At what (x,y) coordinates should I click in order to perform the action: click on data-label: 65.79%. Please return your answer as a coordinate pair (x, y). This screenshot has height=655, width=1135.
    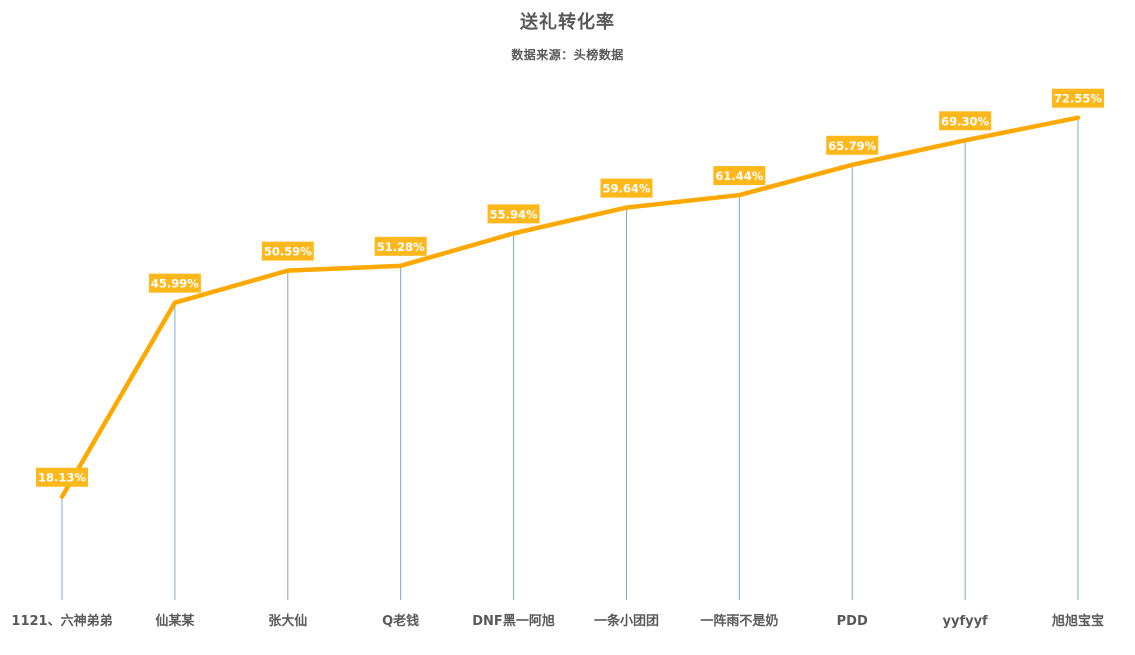
    Looking at the image, I should click on (852, 146).